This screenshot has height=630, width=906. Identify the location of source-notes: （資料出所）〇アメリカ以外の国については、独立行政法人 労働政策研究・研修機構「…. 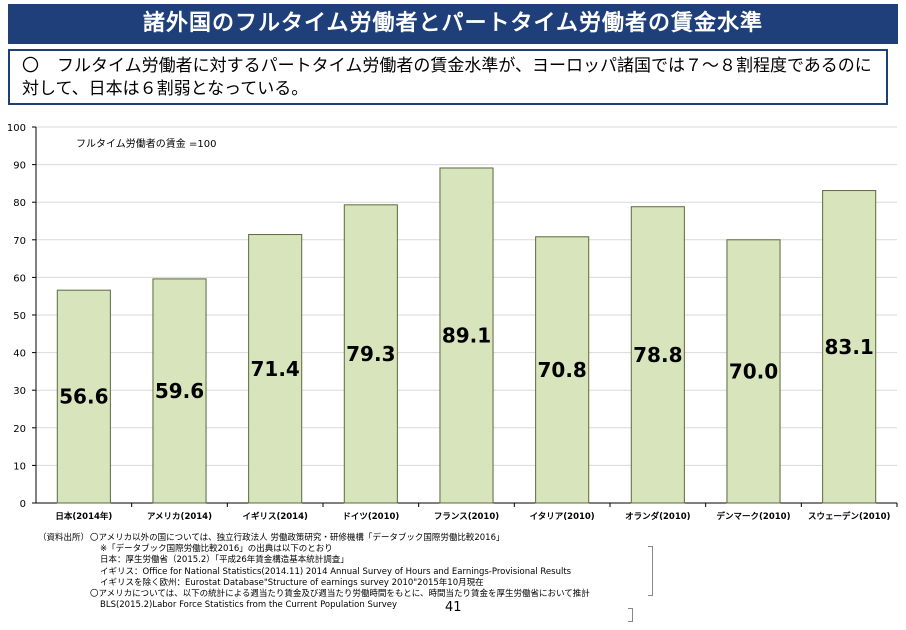
(468, 572).